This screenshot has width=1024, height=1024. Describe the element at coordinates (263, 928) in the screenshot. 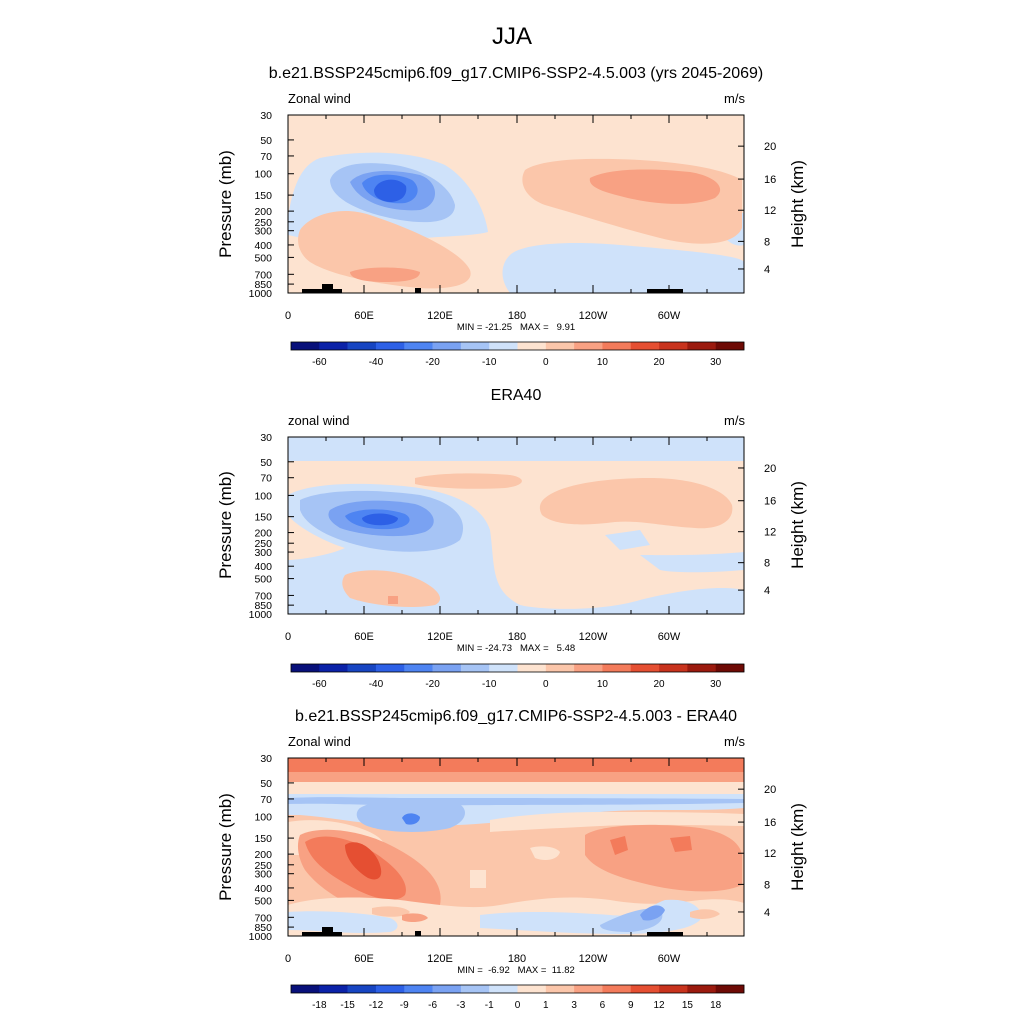

I see `y-tick-label: 850` at that location.